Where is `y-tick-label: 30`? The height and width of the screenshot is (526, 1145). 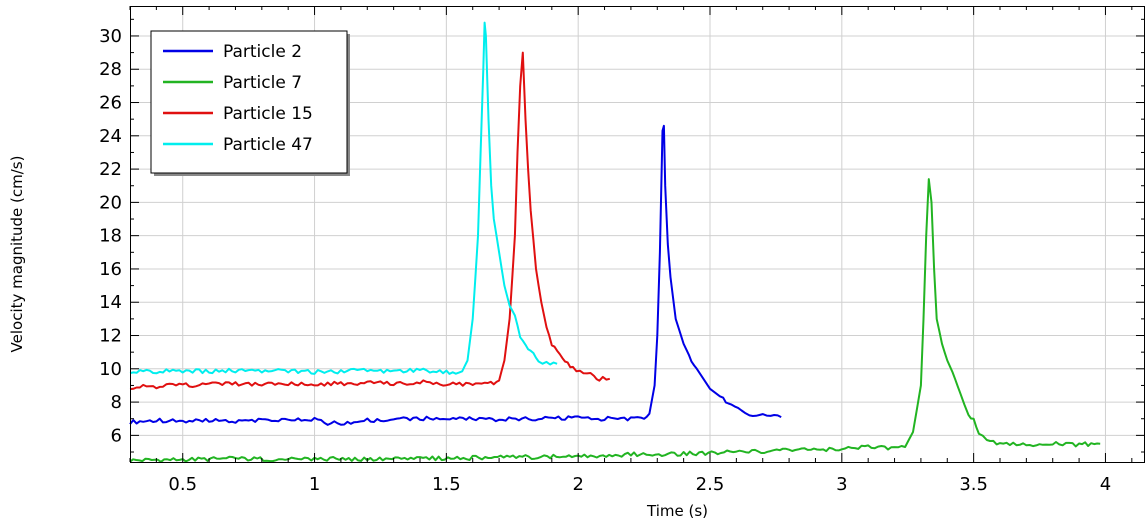 y-tick-label: 30 is located at coordinates (110, 36).